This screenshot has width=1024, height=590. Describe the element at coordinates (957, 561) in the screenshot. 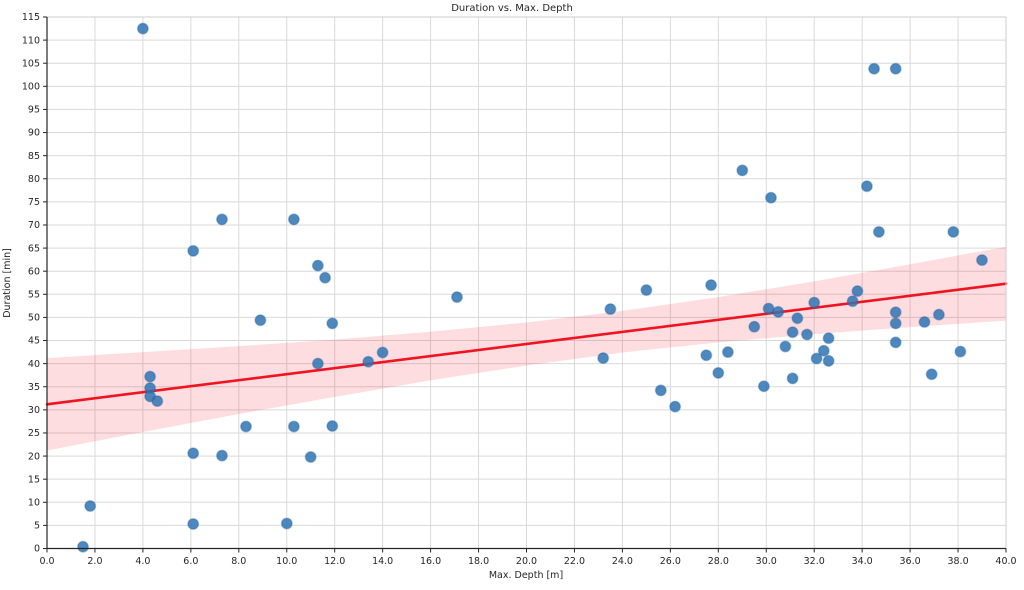

I see `x-tick-label: 38.0` at that location.